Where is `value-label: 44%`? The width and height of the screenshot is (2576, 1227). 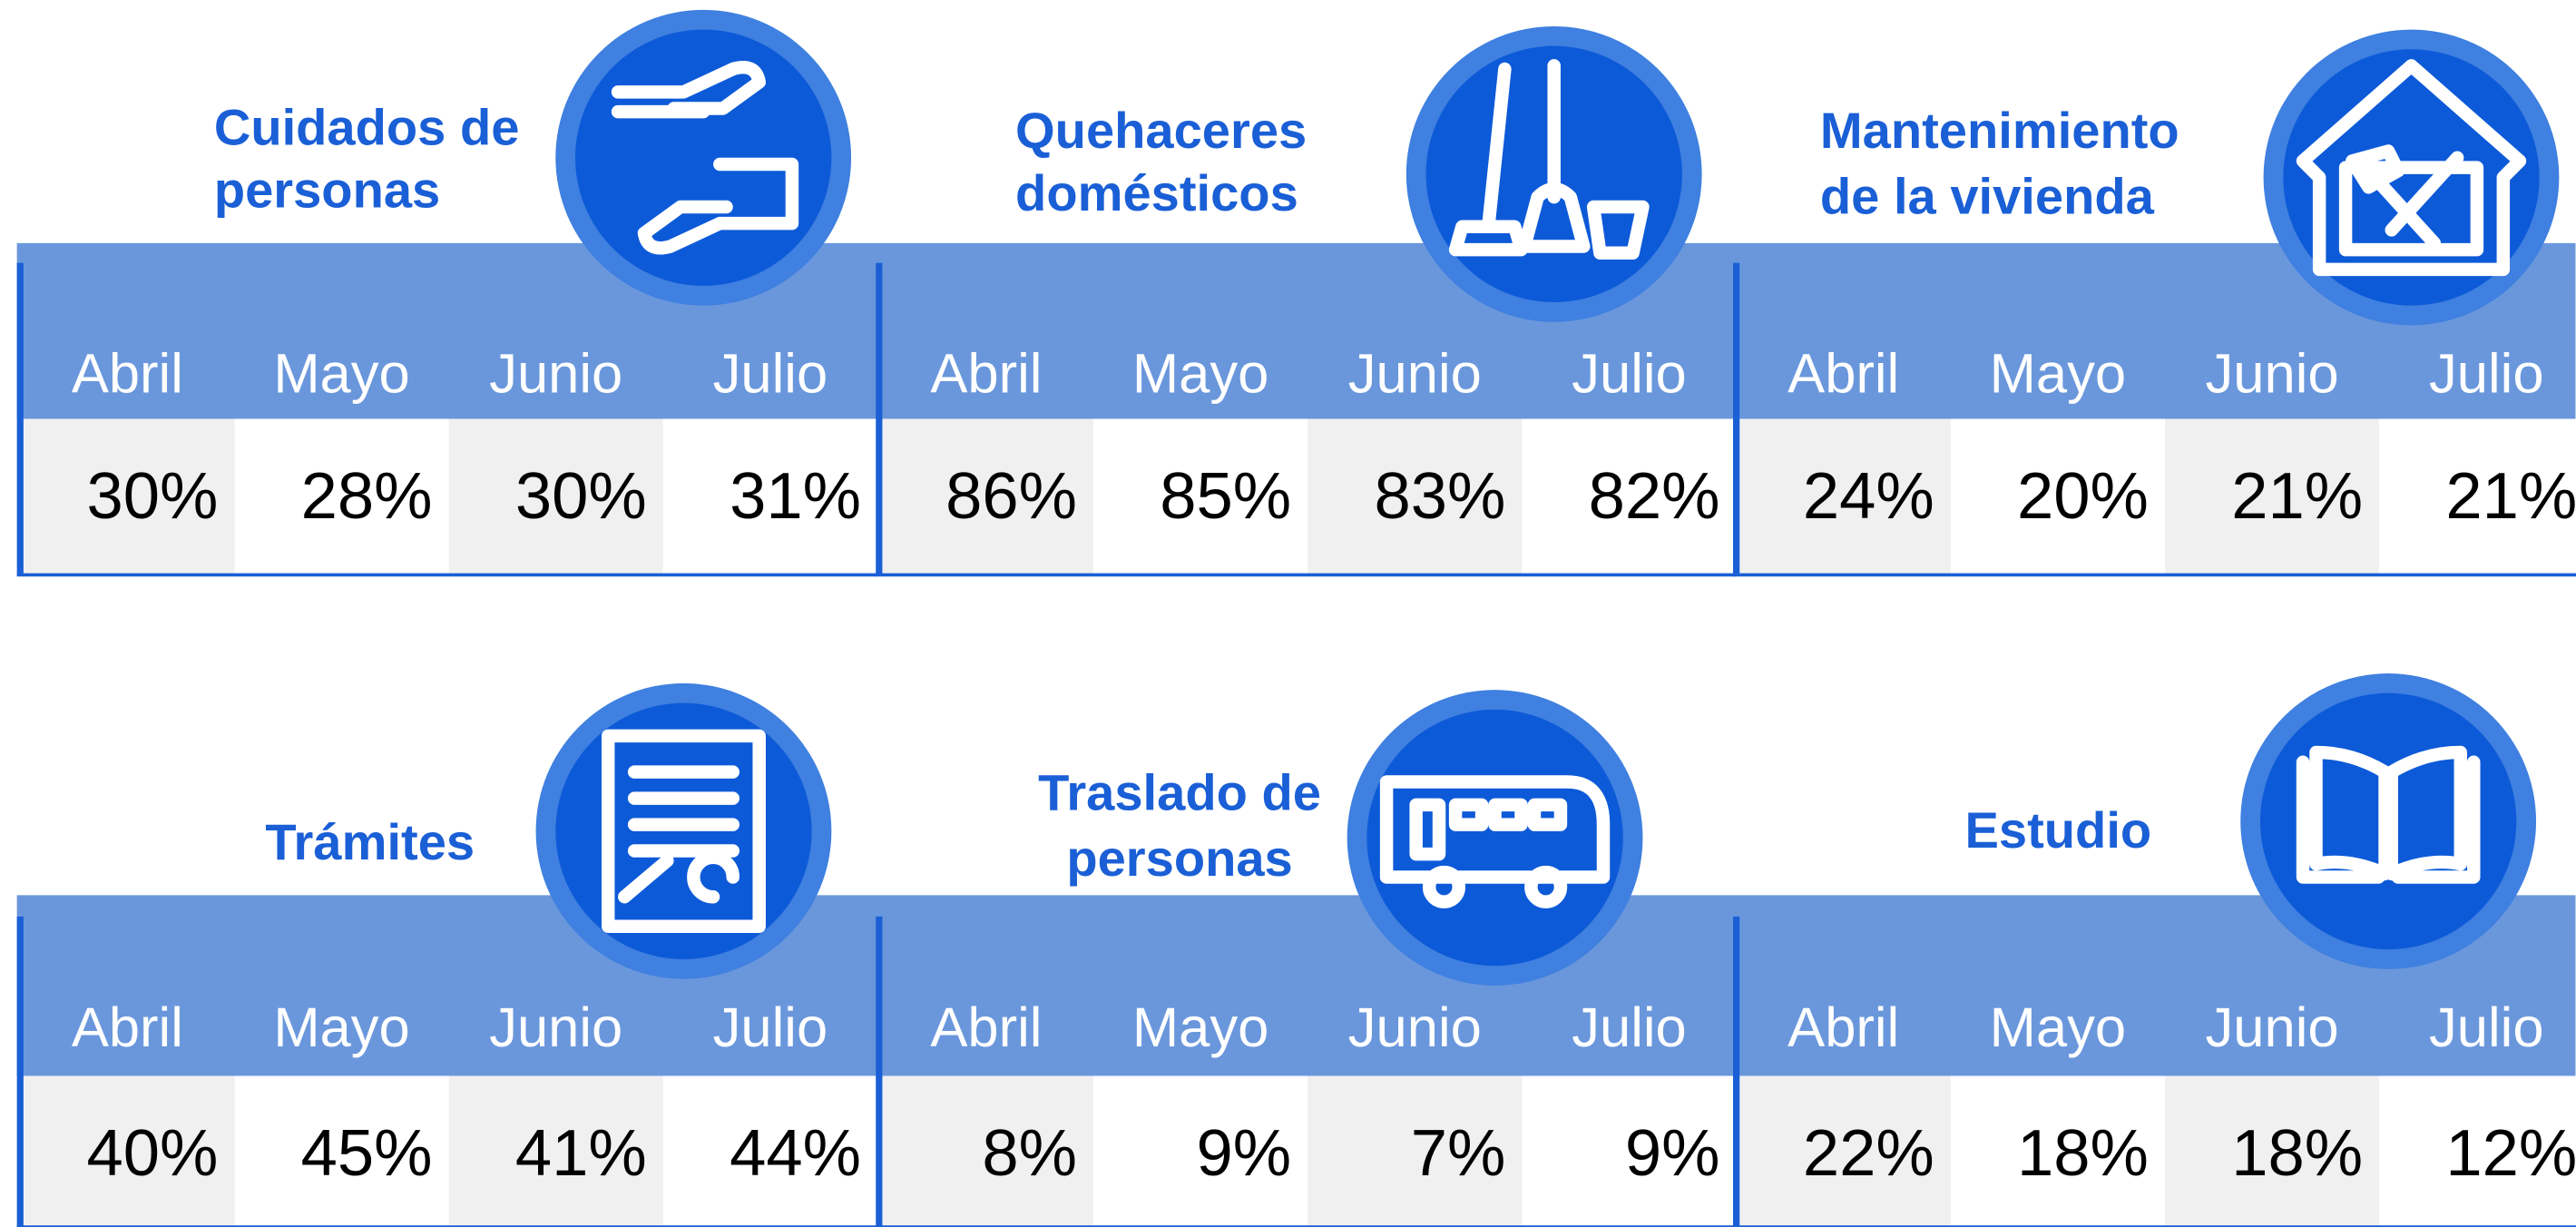
value-label: 44% is located at coordinates (795, 1153).